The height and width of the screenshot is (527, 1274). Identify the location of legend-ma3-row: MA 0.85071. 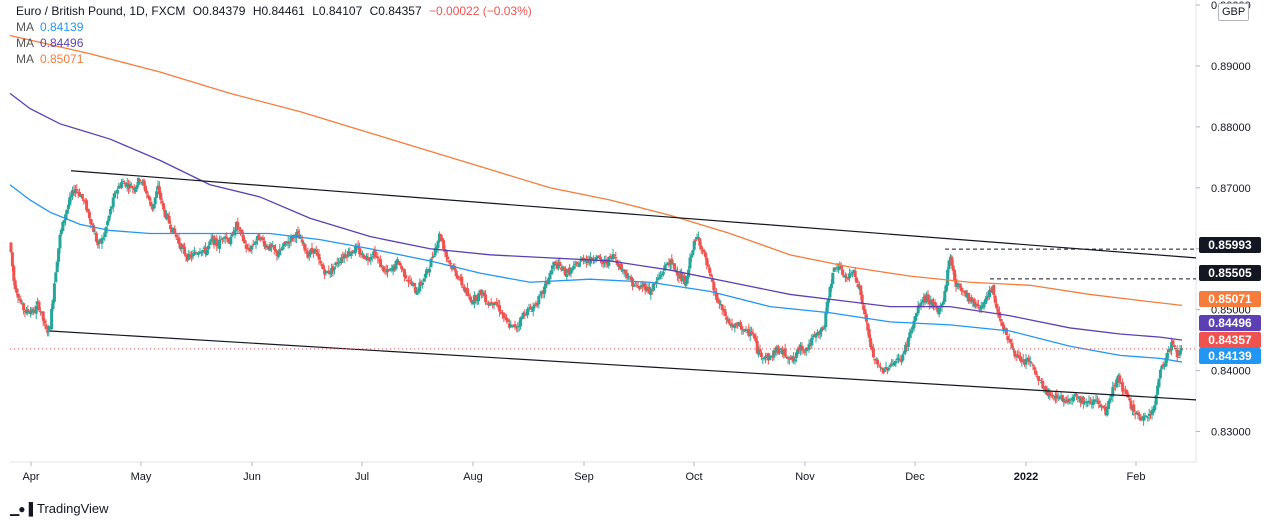
(276, 59).